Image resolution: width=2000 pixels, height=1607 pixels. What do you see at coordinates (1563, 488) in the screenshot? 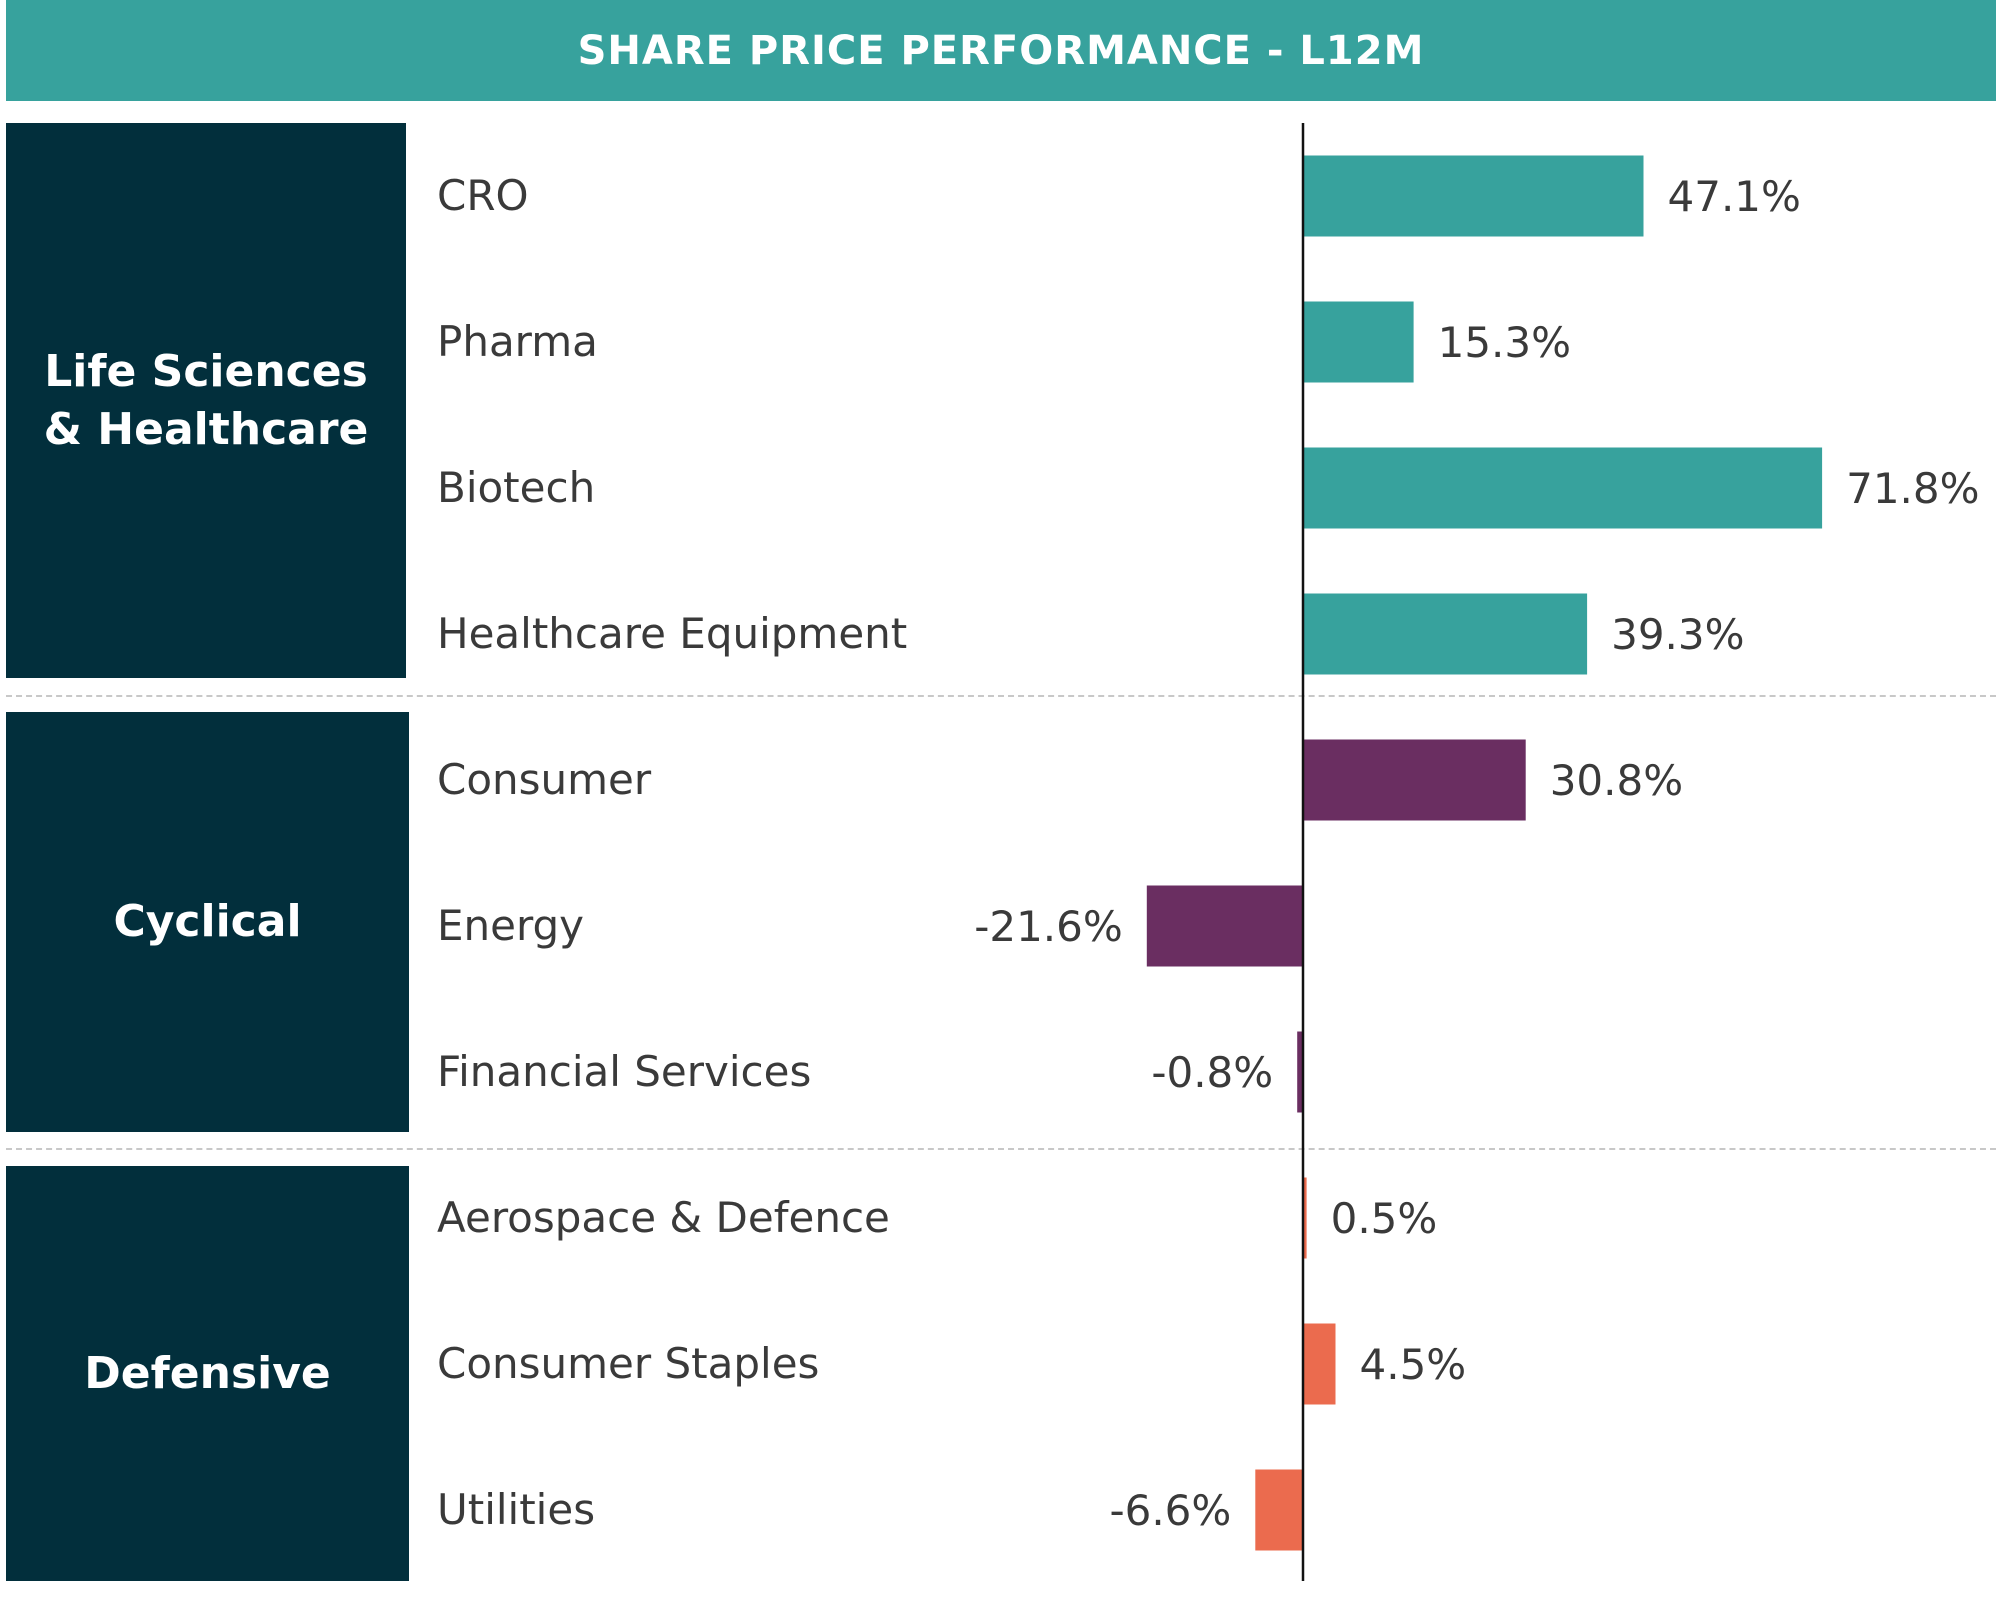
I see `bar-biotech` at bounding box center [1563, 488].